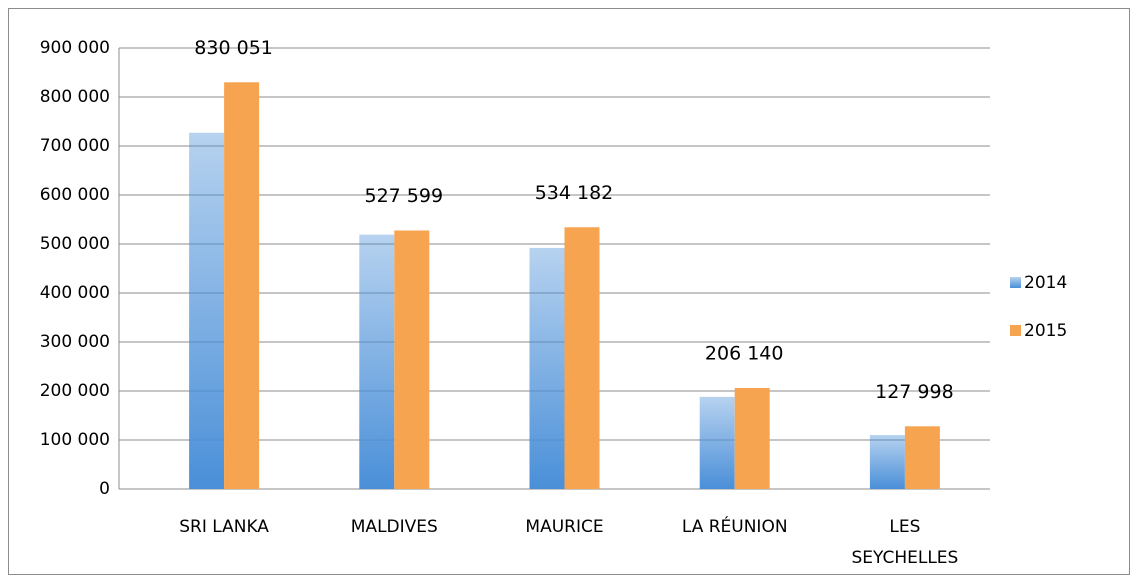 This screenshot has height=581, width=1138. I want to click on y-tick-label: 700 000, so click(75, 146).